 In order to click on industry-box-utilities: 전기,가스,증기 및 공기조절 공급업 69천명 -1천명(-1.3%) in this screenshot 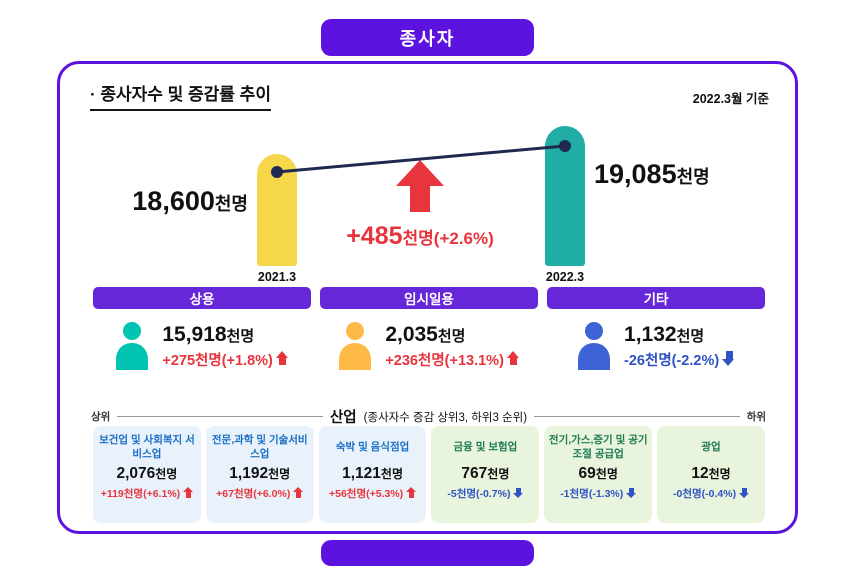, I will do `click(598, 474)`.